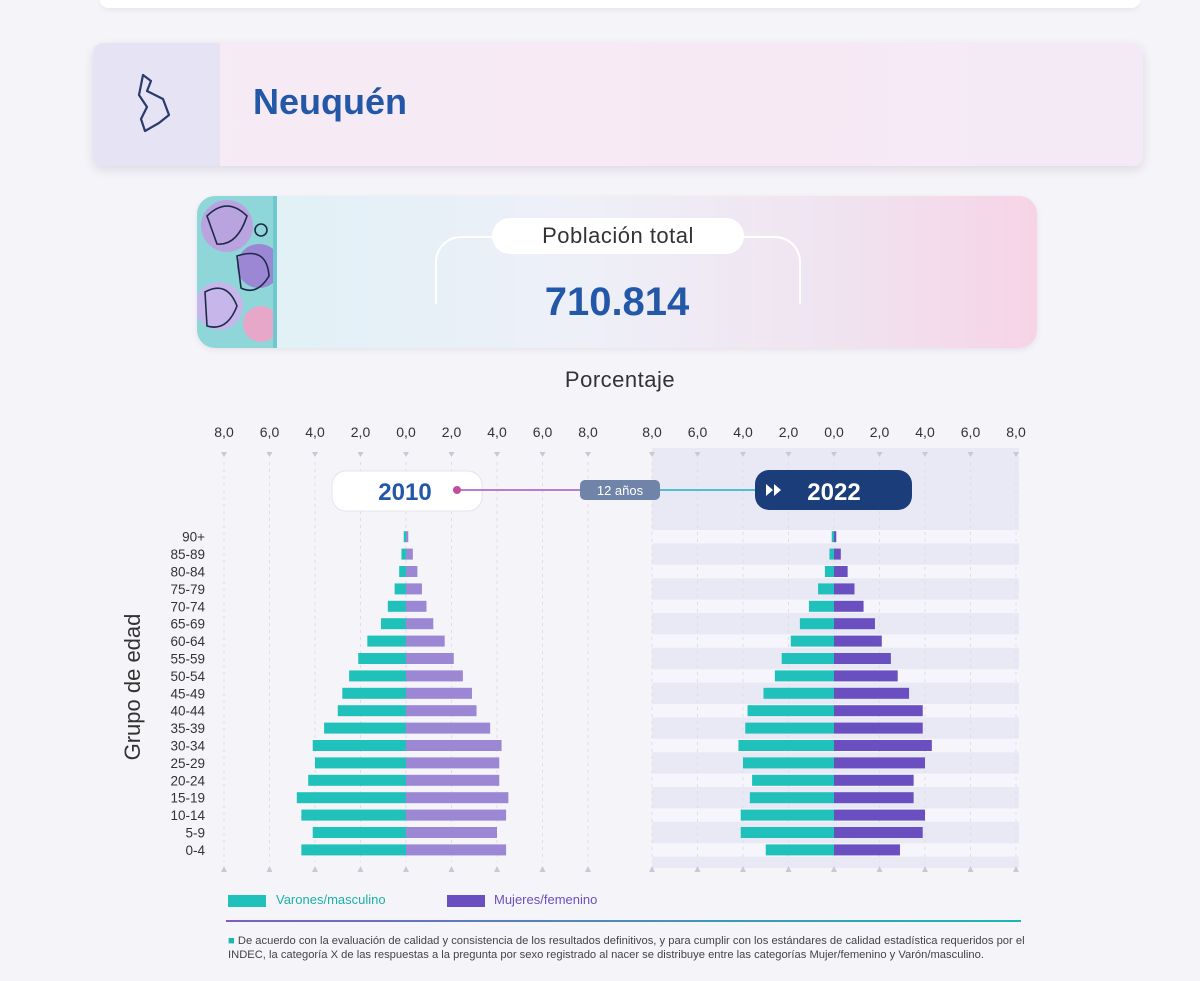  Describe the element at coordinates (154, 103) in the screenshot. I see `province-map-icon` at that location.